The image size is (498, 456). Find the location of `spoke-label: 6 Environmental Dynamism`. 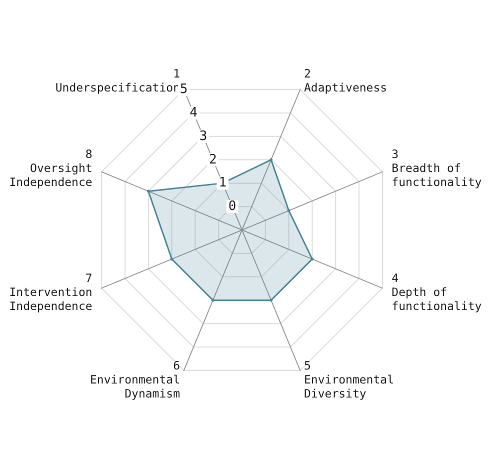

spoke-label: 6 Environmental Dynamism is located at coordinates (135, 379).